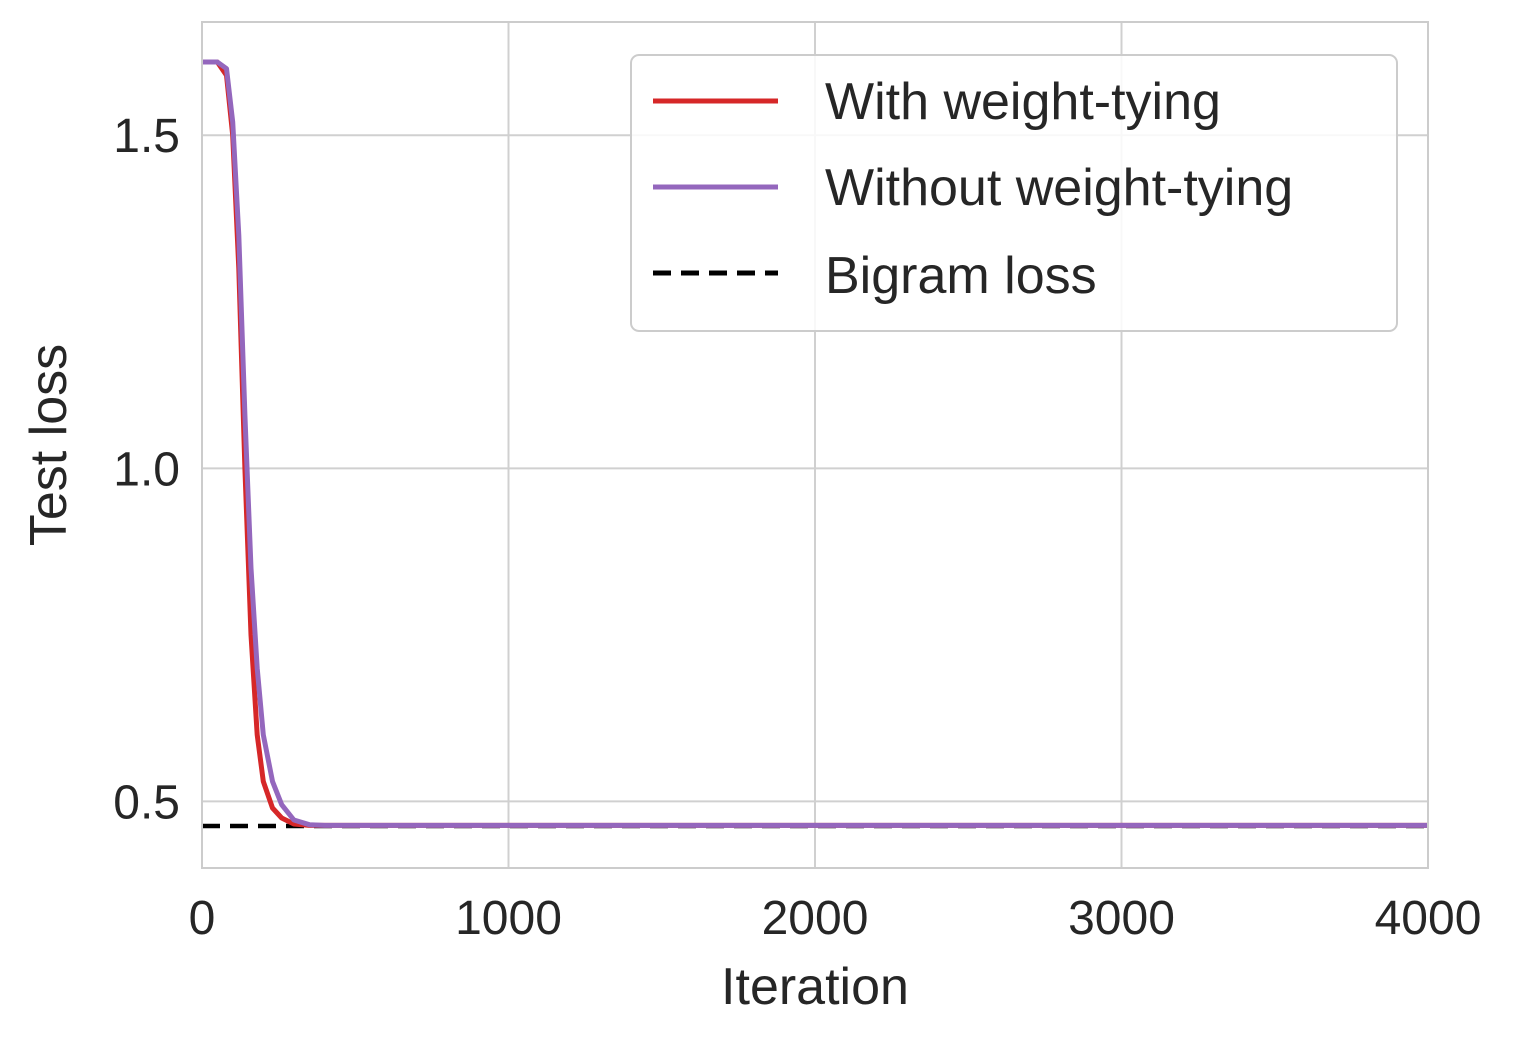 This screenshot has width=1521, height=1041. Describe the element at coordinates (508, 918) in the screenshot. I see `x-tick-label: 1000` at that location.